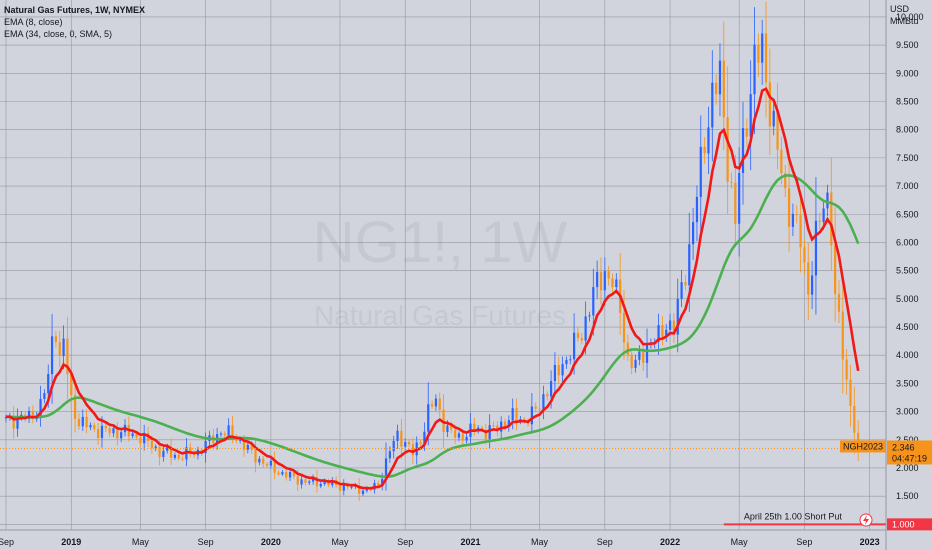 The width and height of the screenshot is (932, 550). Describe the element at coordinates (863, 446) in the screenshot. I see `last-price-symbol: NGH2023` at that location.